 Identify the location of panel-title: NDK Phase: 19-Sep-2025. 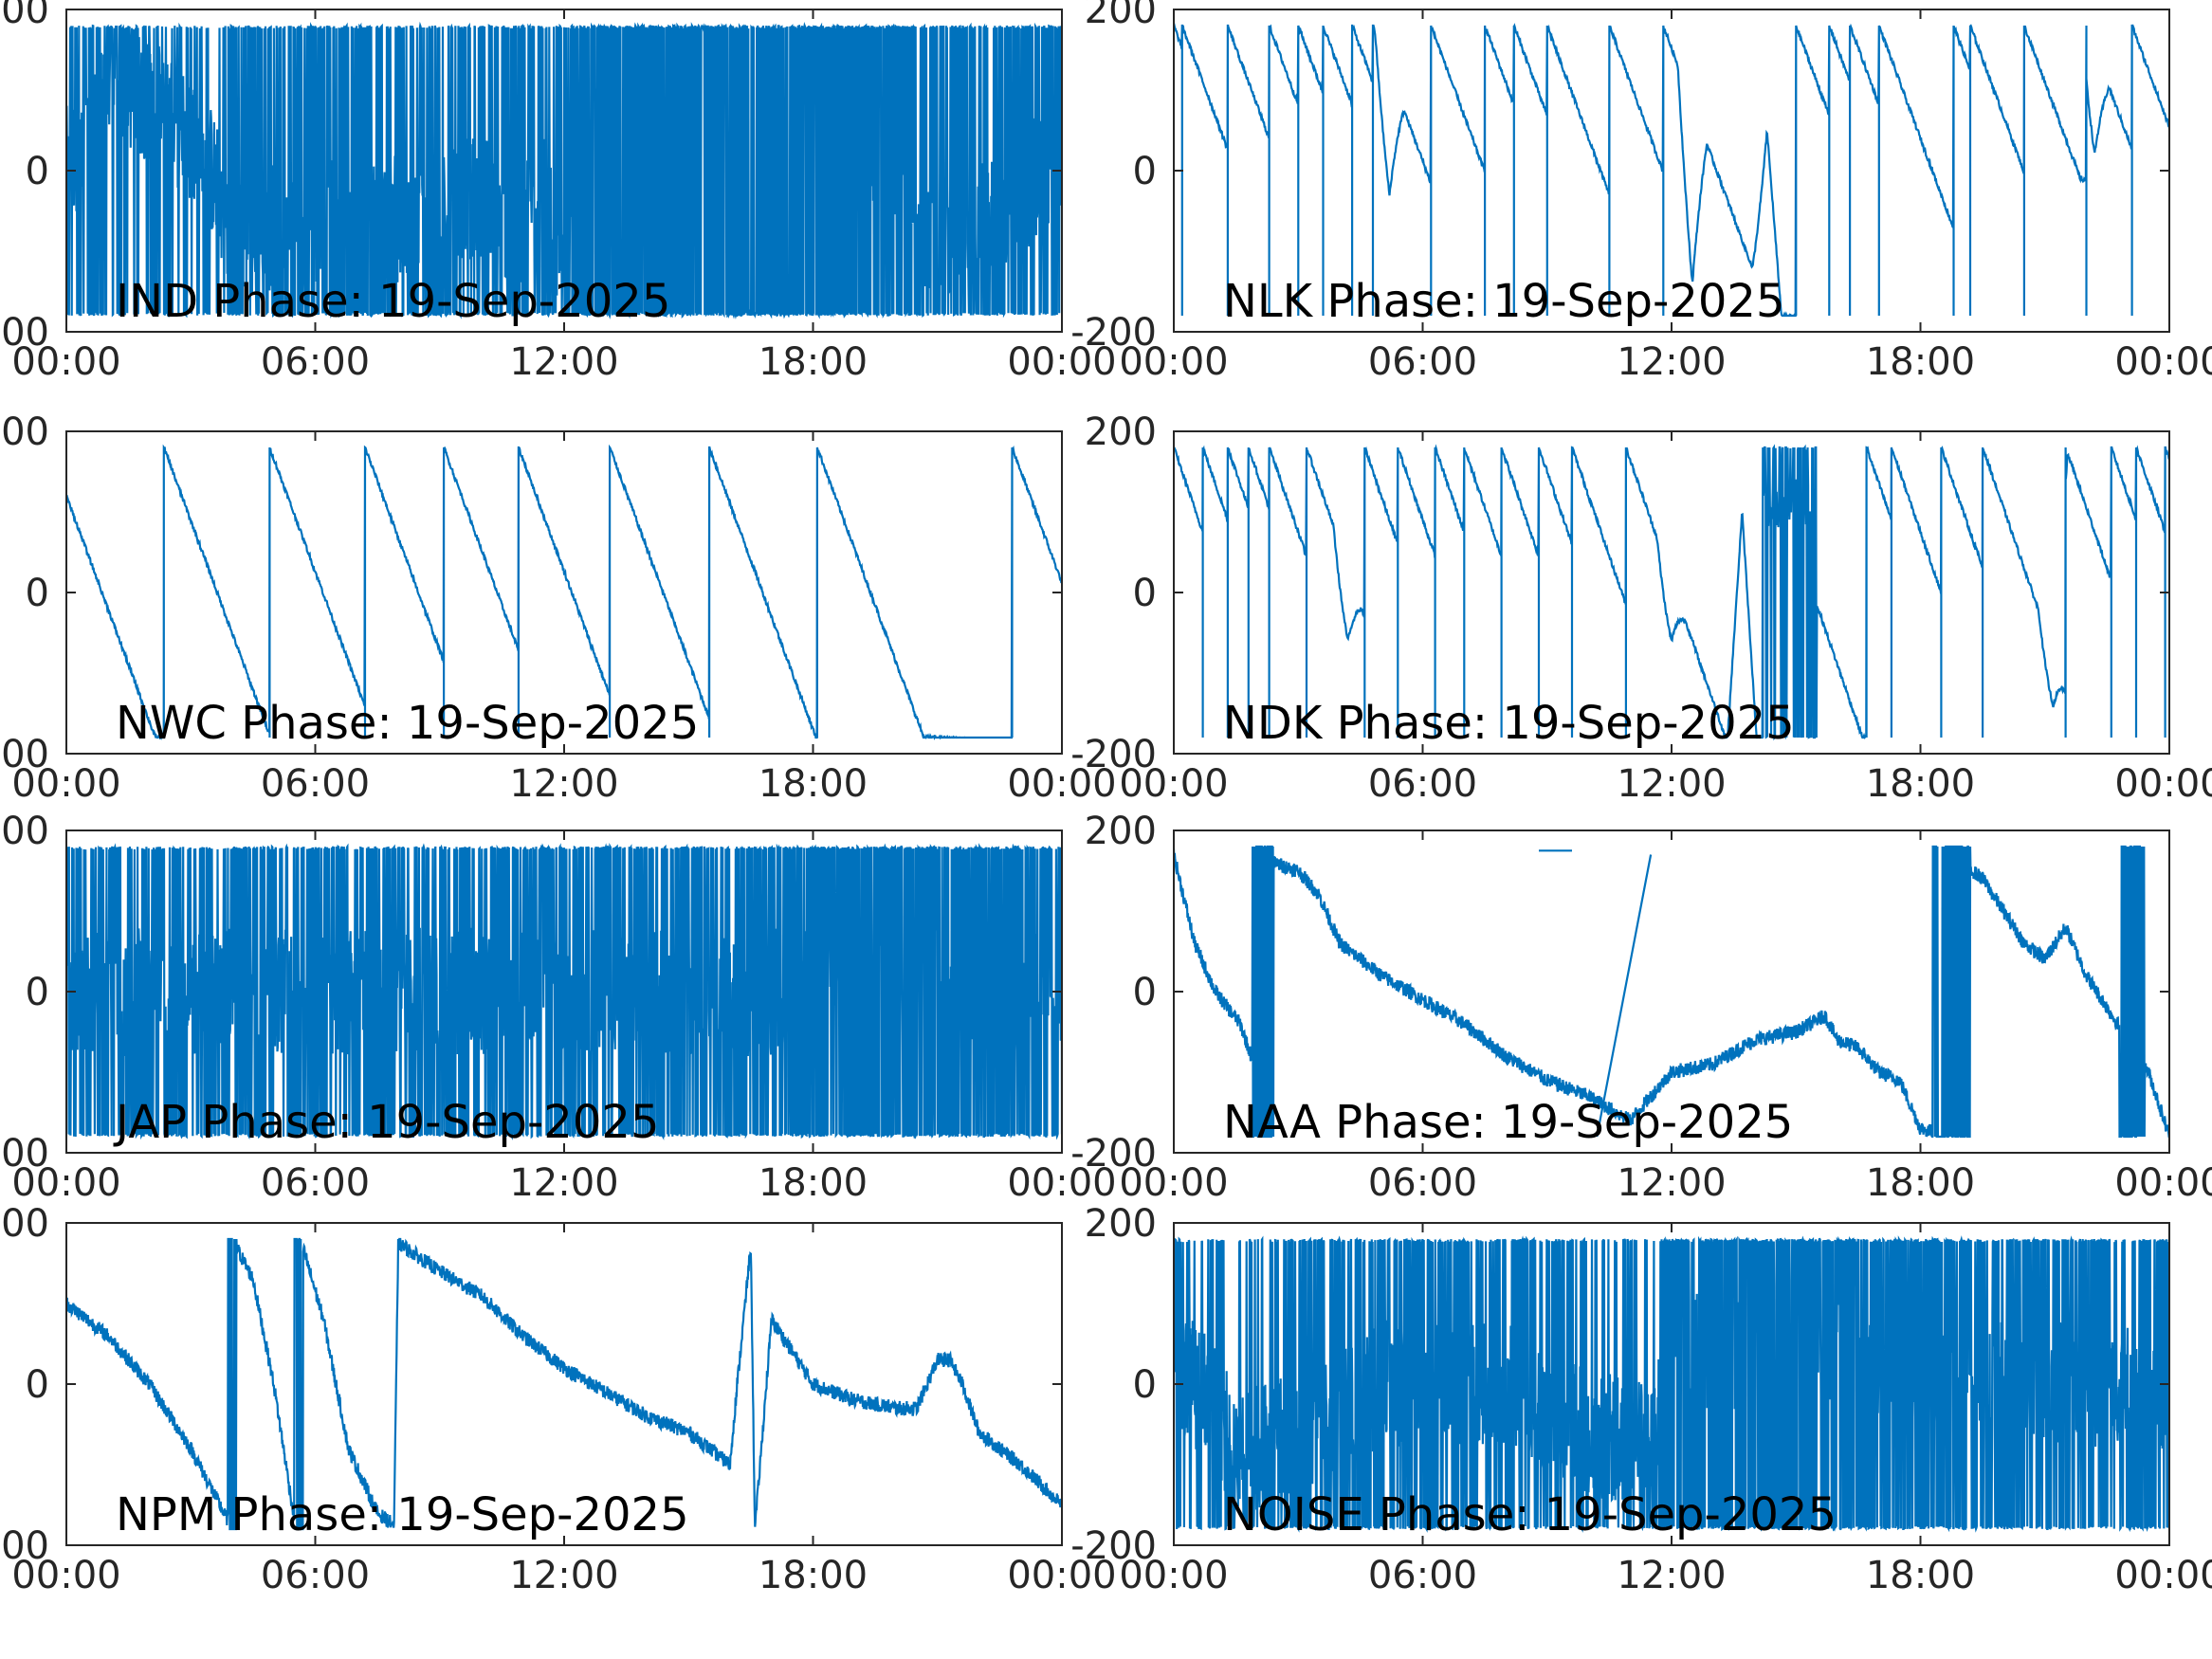
(1509, 723).